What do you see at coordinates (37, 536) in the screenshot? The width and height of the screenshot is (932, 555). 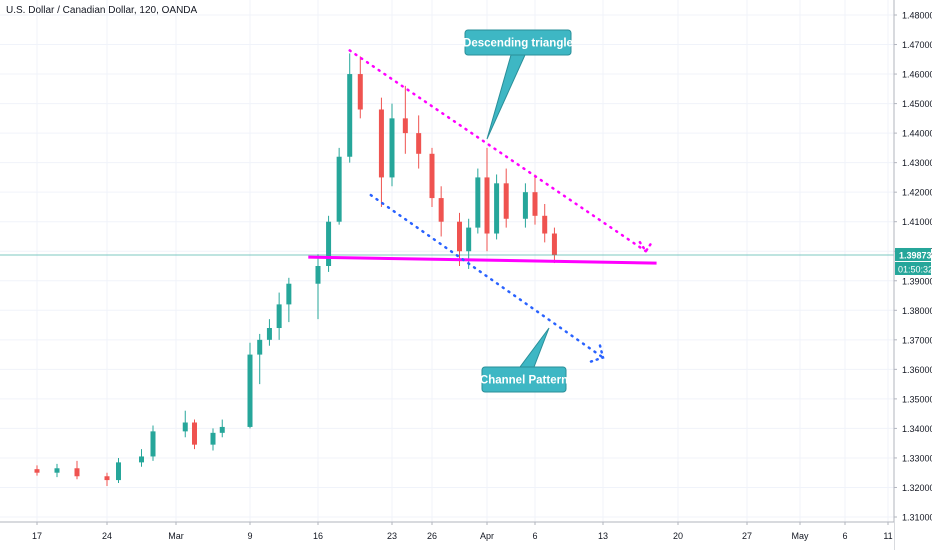 I see `time-tick-label: 17` at bounding box center [37, 536].